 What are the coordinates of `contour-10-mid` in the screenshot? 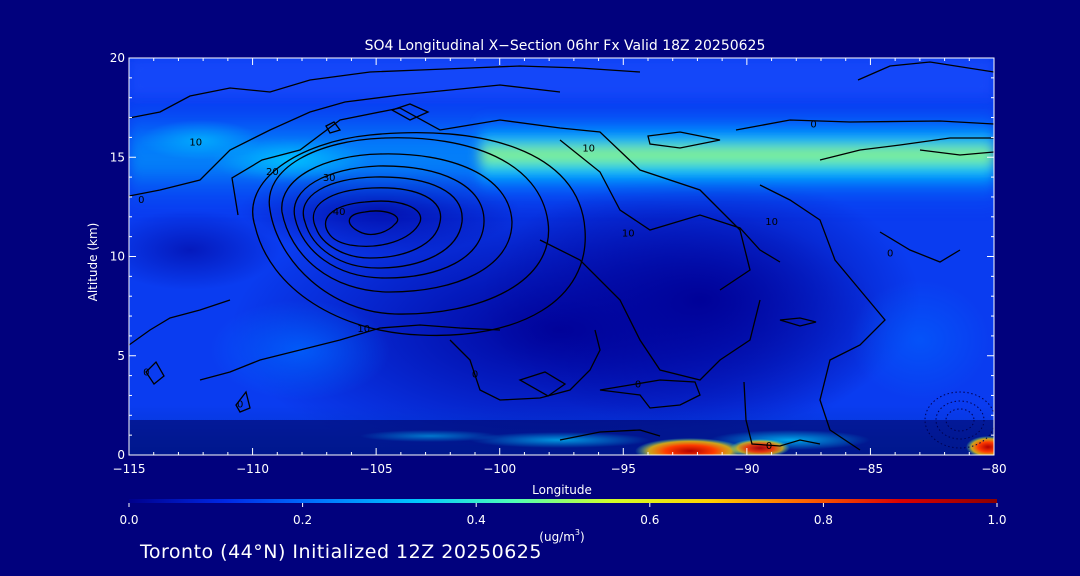 It's located at (670, 201).